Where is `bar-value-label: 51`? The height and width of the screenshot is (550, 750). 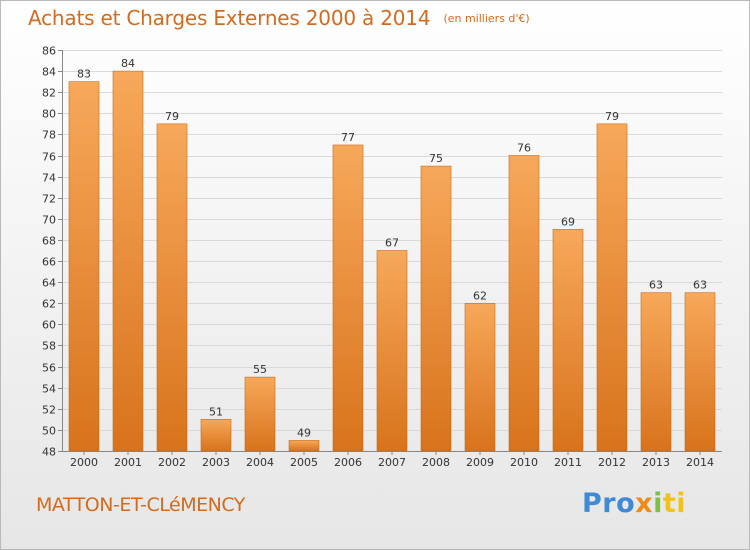 bar-value-label: 51 is located at coordinates (216, 411).